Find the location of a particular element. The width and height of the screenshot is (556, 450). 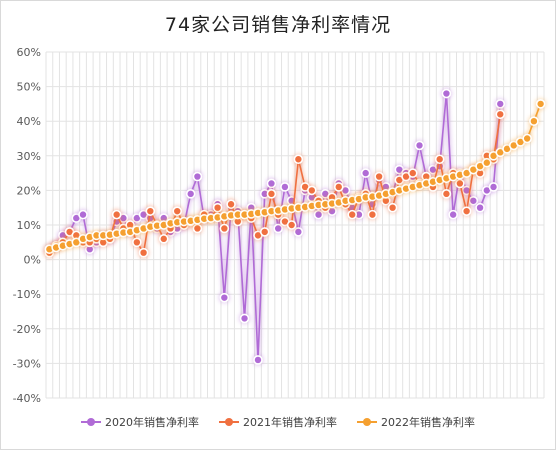

legend-item: 2020年销售净利率 is located at coordinates (140, 422).